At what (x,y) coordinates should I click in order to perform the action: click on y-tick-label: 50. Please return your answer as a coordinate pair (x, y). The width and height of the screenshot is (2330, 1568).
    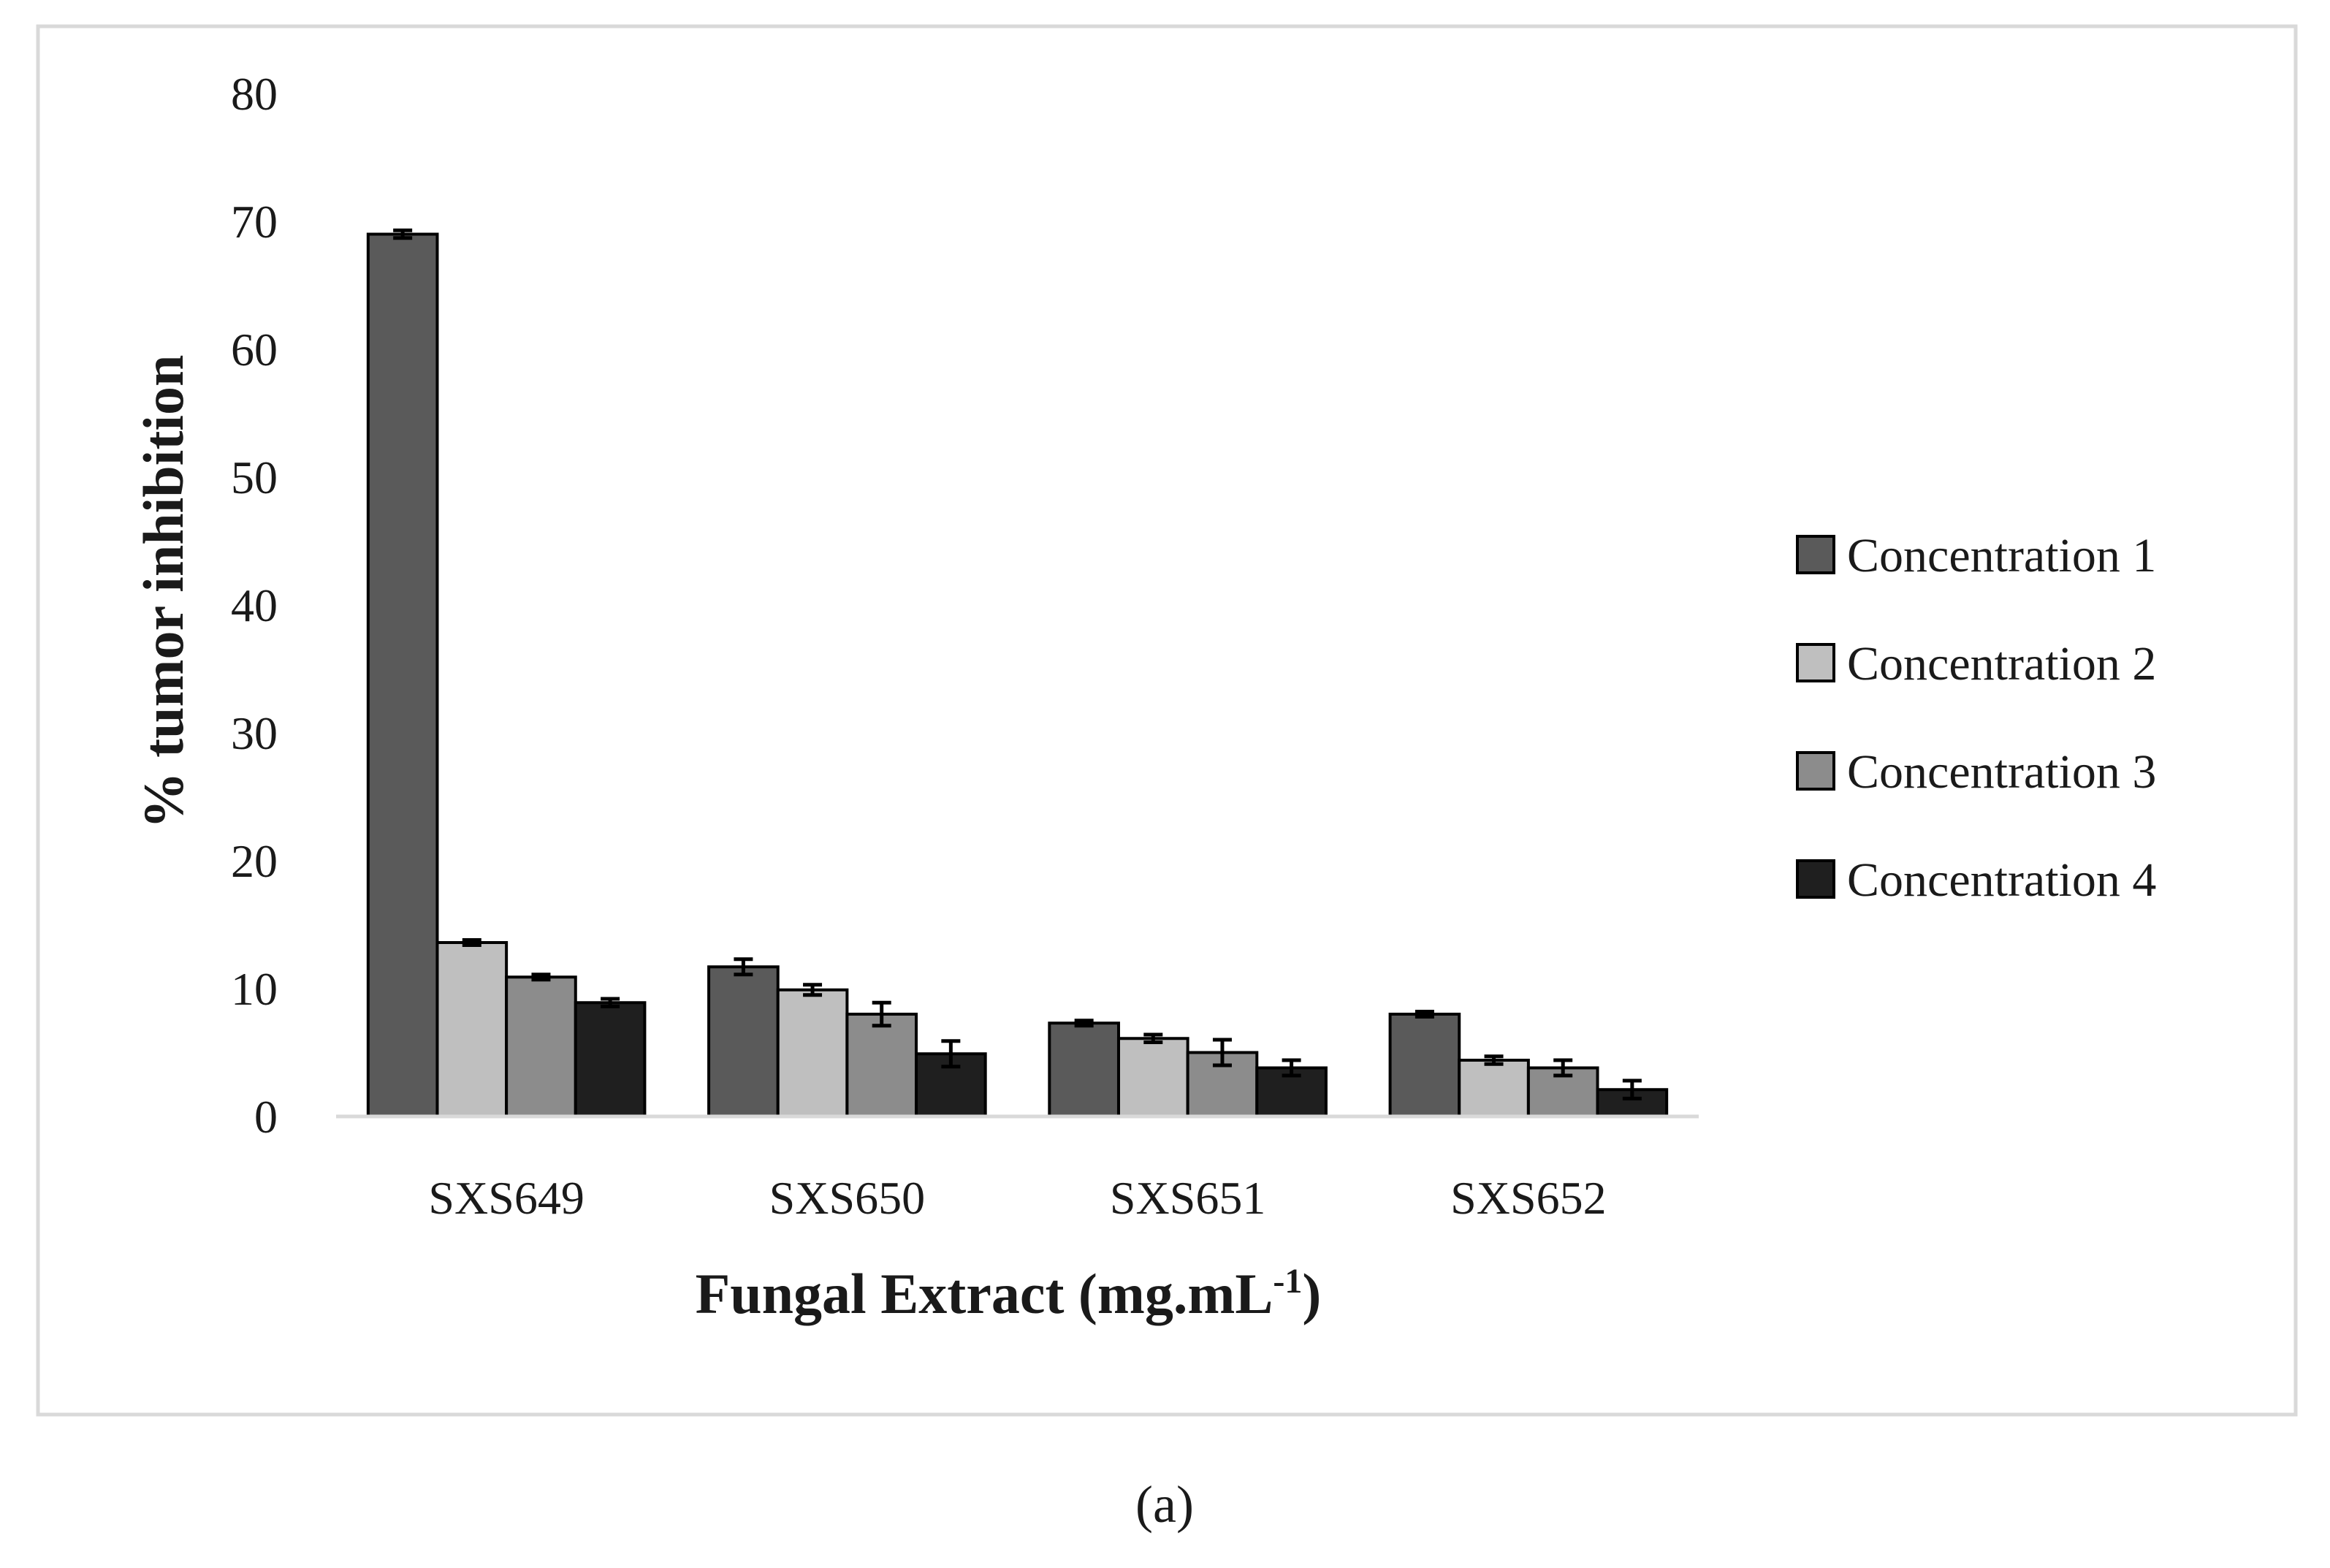
    Looking at the image, I should click on (255, 477).